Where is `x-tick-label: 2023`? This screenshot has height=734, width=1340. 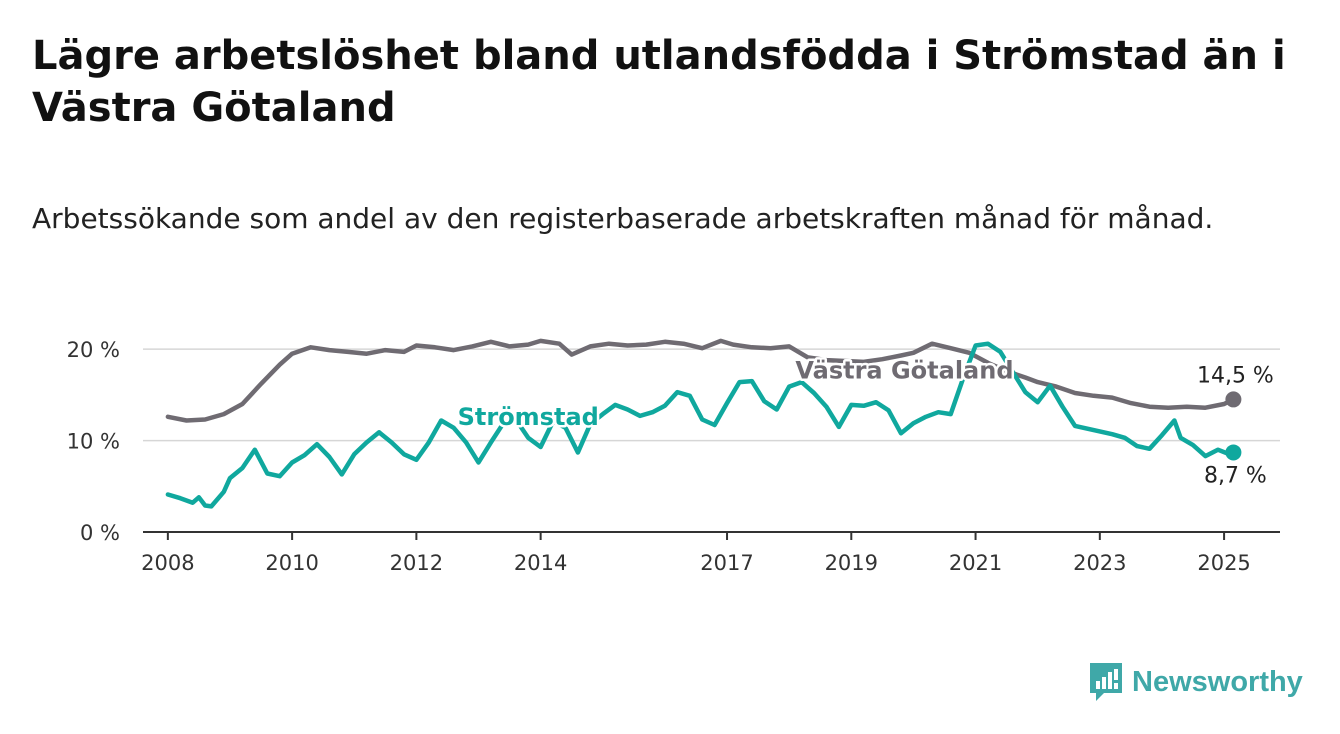
x-tick-label: 2023 is located at coordinates (1099, 563).